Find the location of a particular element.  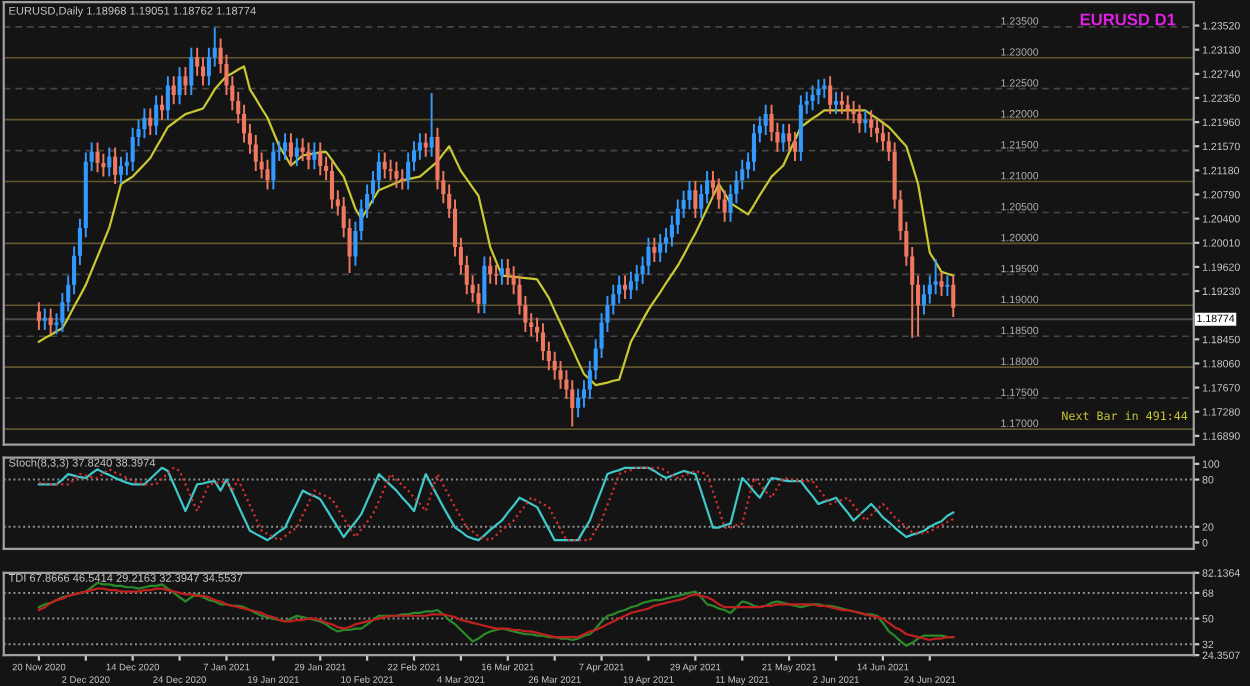

text: EURUSD D1 is located at coordinates (1128, 19).